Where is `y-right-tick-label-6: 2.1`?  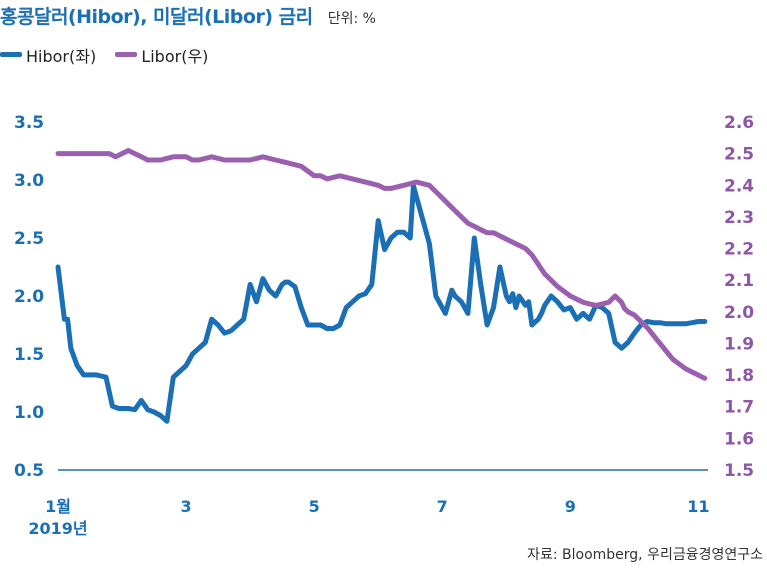
y-right-tick-label-6: 2.1 is located at coordinates (739, 281).